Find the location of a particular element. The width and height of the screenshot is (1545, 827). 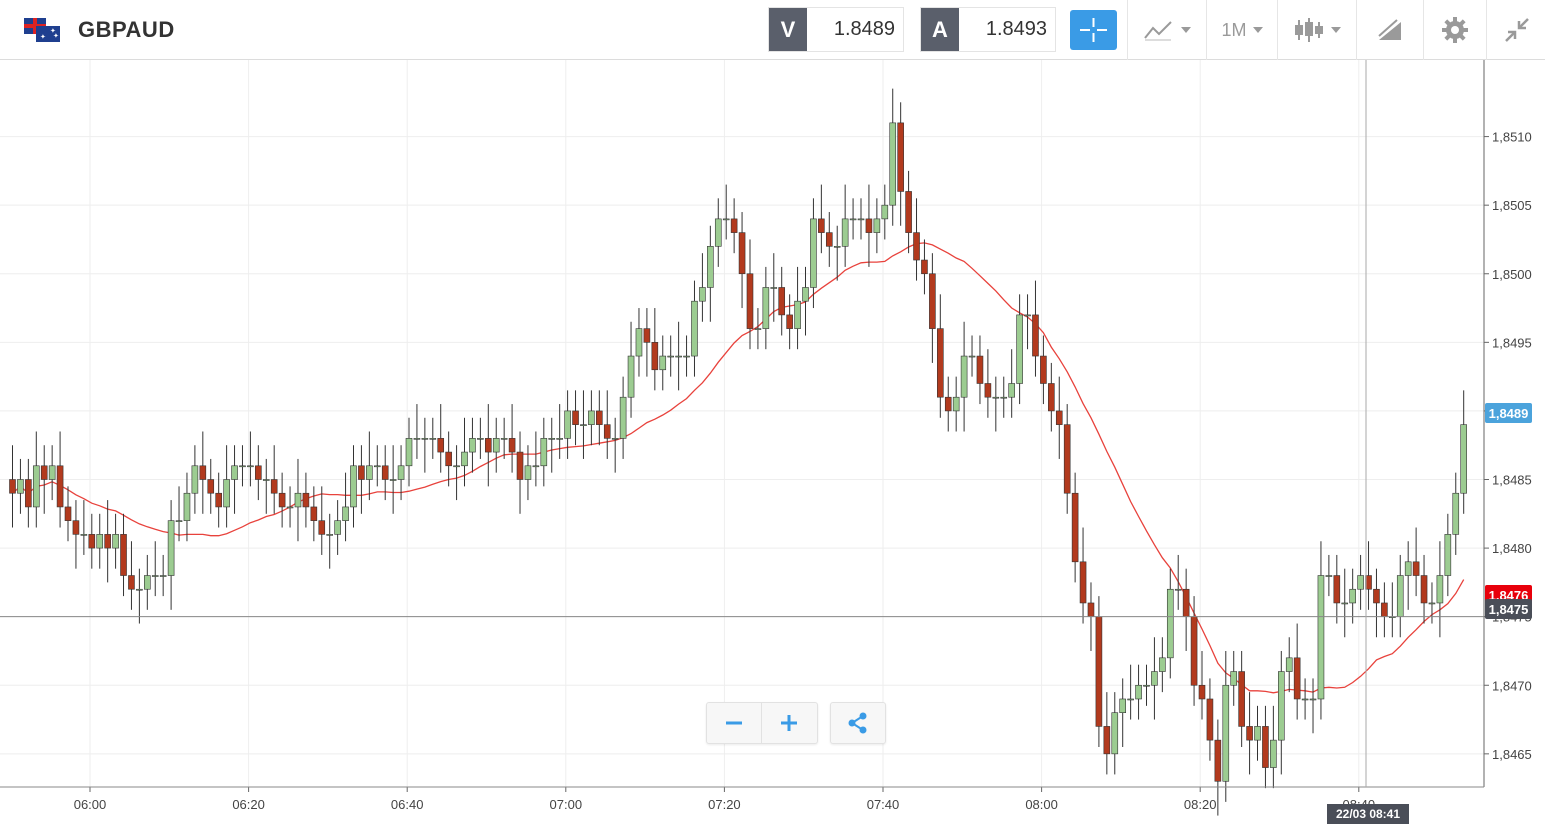

zoom-controls is located at coordinates (762, 723).